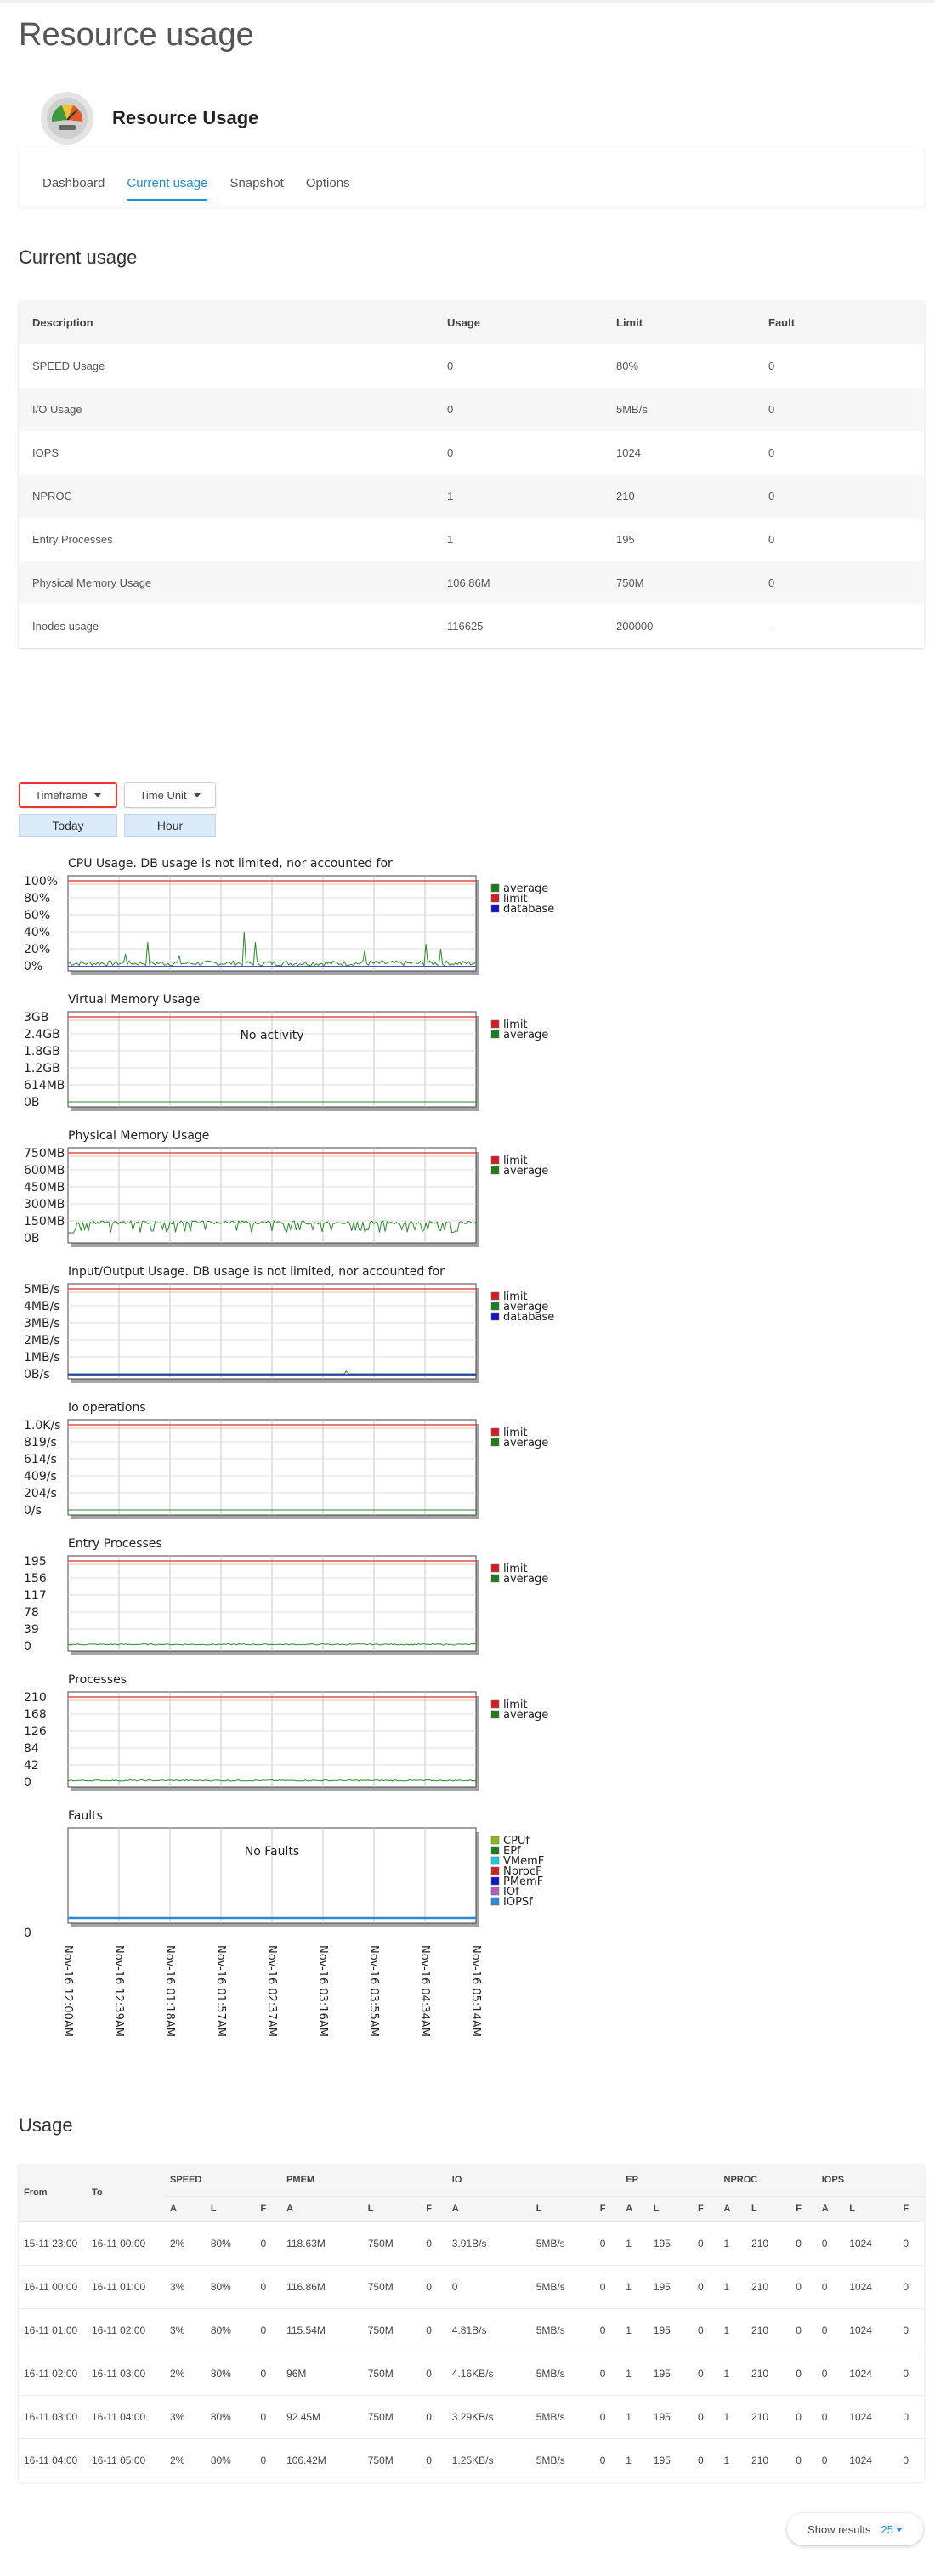 The image size is (935, 2576). I want to click on table-cell: 195, so click(679, 540).